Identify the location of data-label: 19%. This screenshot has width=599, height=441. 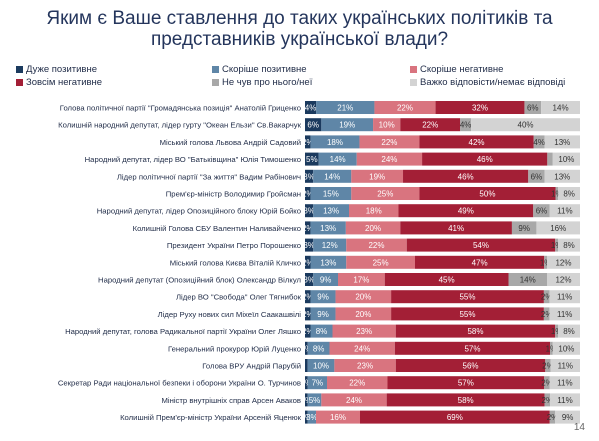
(377, 176).